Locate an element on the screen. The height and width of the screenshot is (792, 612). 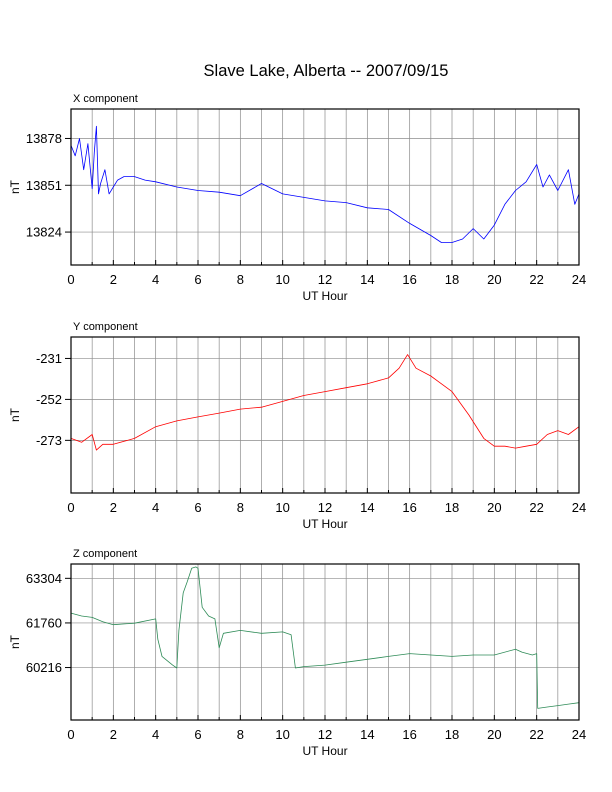
y-tick-label: -273 is located at coordinates (49, 440).